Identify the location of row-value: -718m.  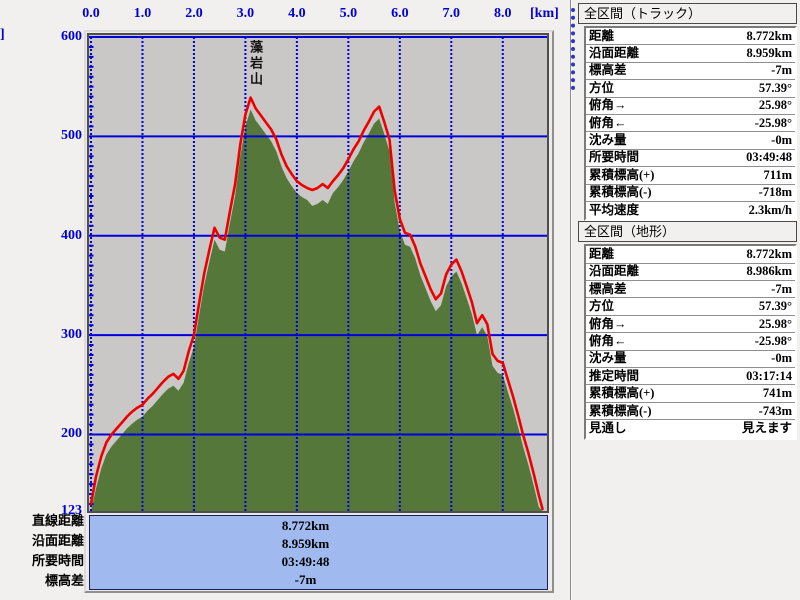
(775, 192).